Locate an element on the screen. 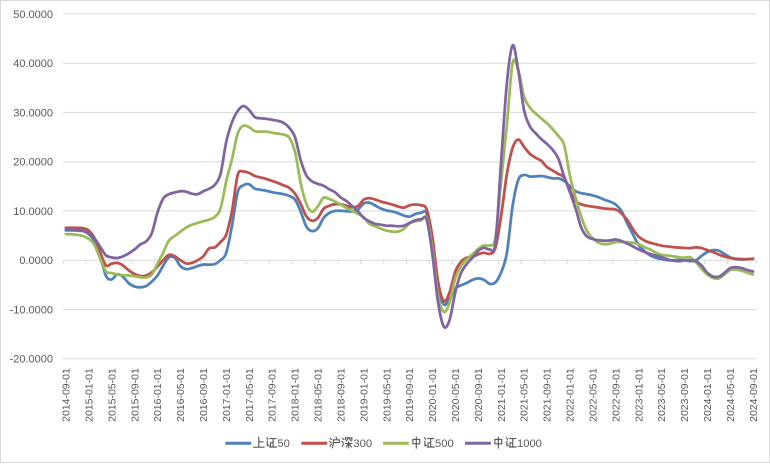 This screenshot has width=770, height=468. svg-text: 10.0000 is located at coordinates (33, 212).